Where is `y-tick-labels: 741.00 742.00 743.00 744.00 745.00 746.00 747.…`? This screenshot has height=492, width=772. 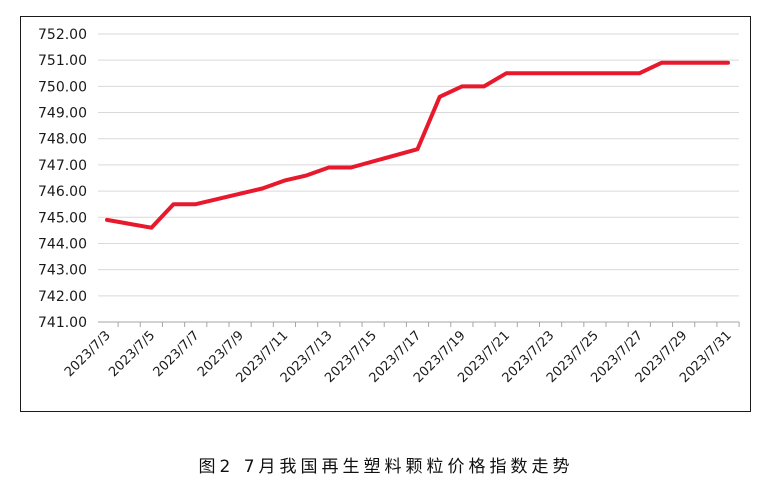 y-tick-labels: 741.00 742.00 743.00 744.00 745.00 746.00 747.… is located at coordinates (62, 179).